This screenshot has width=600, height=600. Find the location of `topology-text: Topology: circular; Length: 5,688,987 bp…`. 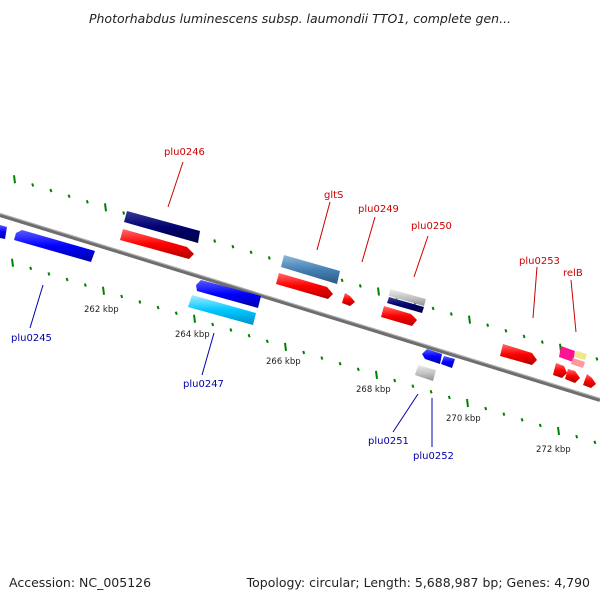

topology-text: Topology: circular; Length: 5,688,987 bp… is located at coordinates (418, 582).